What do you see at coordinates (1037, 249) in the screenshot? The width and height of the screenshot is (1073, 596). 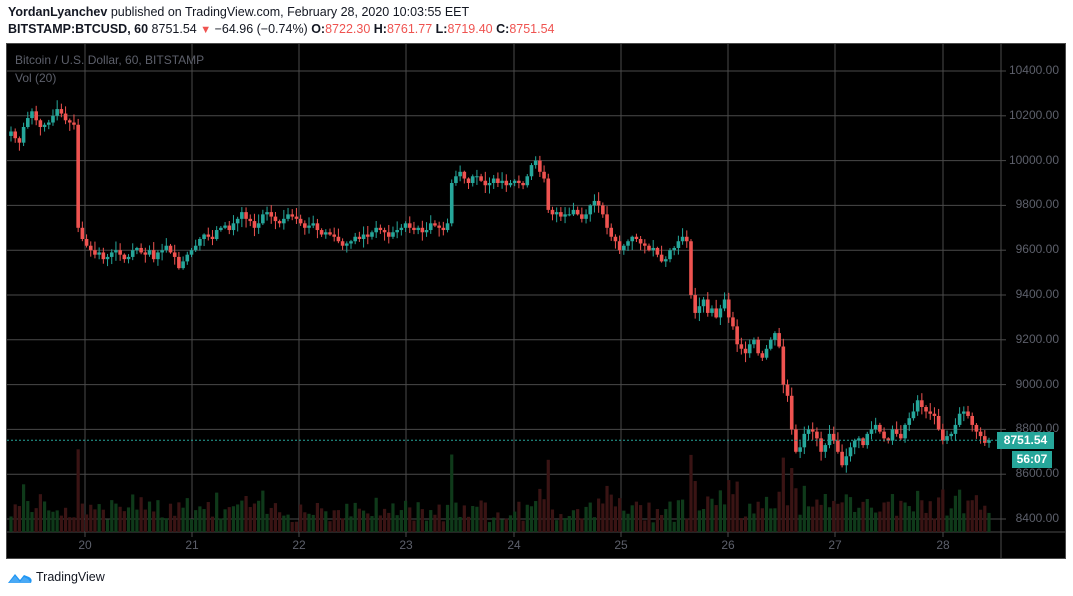 I see `price-tick-label: 9600.00` at bounding box center [1037, 249].